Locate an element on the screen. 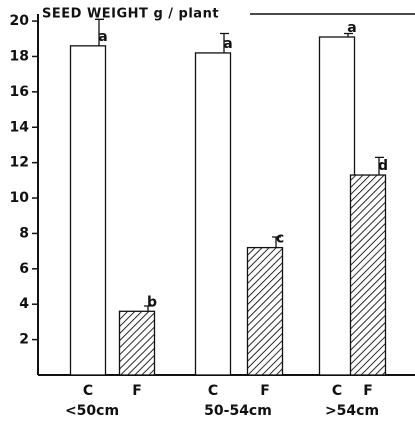 Image resolution: width=415 pixels, height=427 pixels. group-label: 50-54cm is located at coordinates (238, 411).